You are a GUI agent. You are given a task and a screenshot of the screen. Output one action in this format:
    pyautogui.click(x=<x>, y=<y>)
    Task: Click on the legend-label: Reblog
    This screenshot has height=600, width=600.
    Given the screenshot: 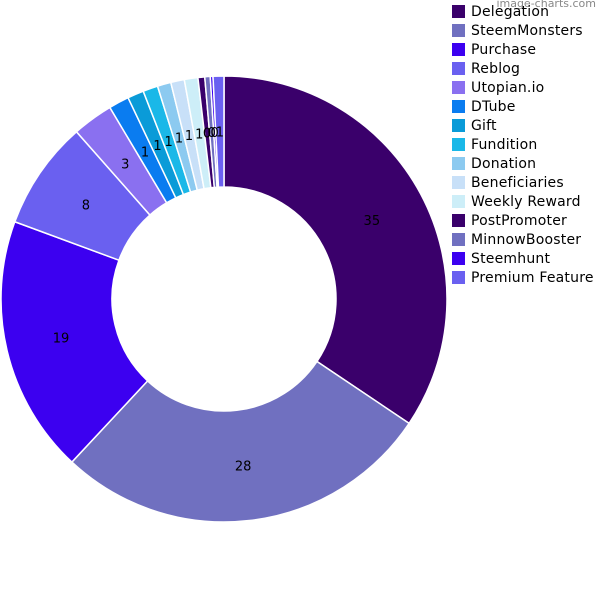 What is the action you would take?
    pyautogui.click(x=496, y=68)
    